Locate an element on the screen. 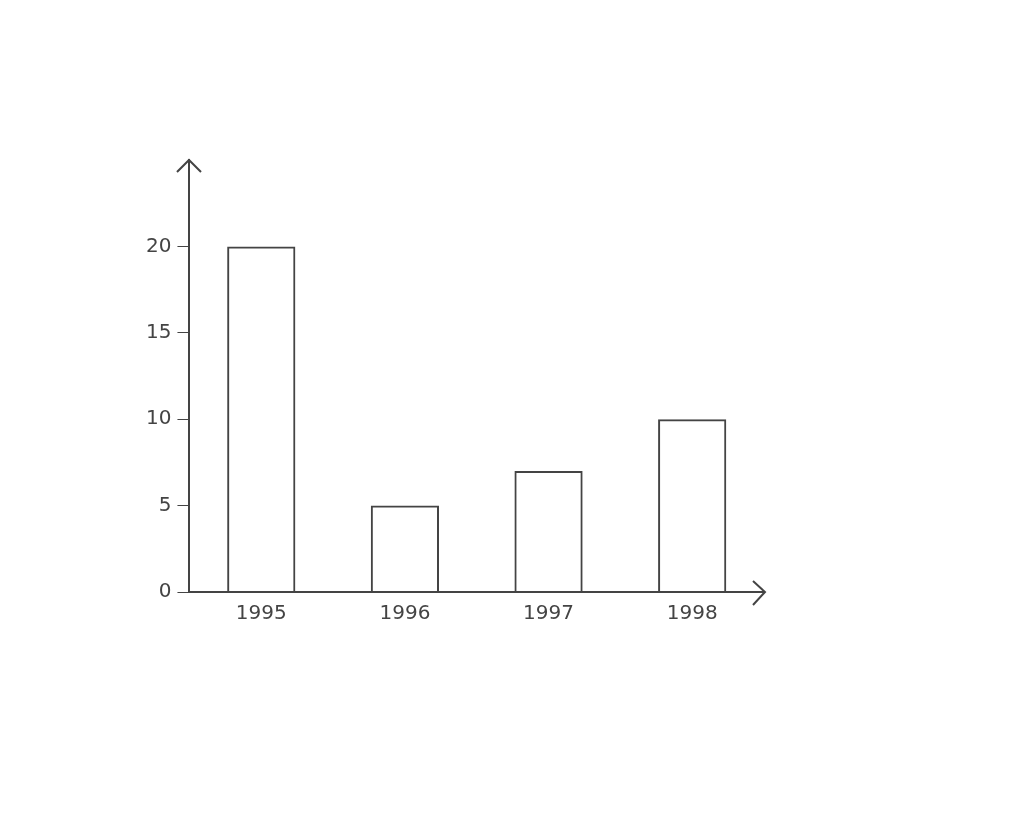 The width and height of the screenshot is (1024, 836). x-tick-label: 1995 is located at coordinates (261, 612).